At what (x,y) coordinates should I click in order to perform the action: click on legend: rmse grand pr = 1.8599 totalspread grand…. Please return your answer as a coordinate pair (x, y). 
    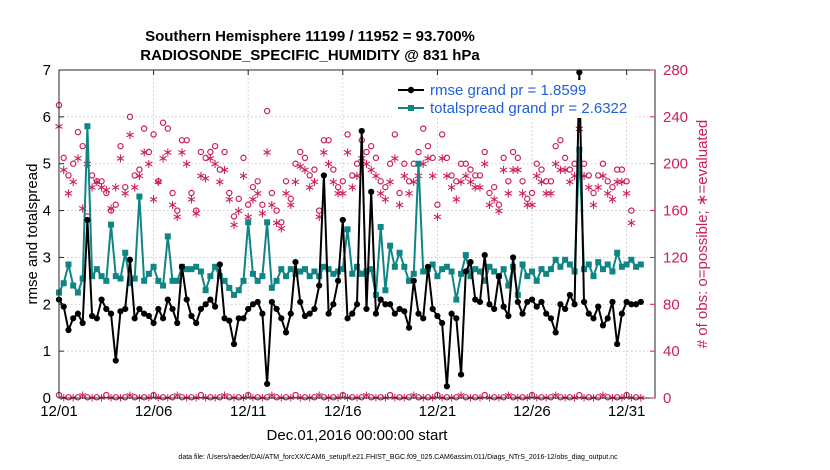
    Looking at the image, I should click on (515, 99).